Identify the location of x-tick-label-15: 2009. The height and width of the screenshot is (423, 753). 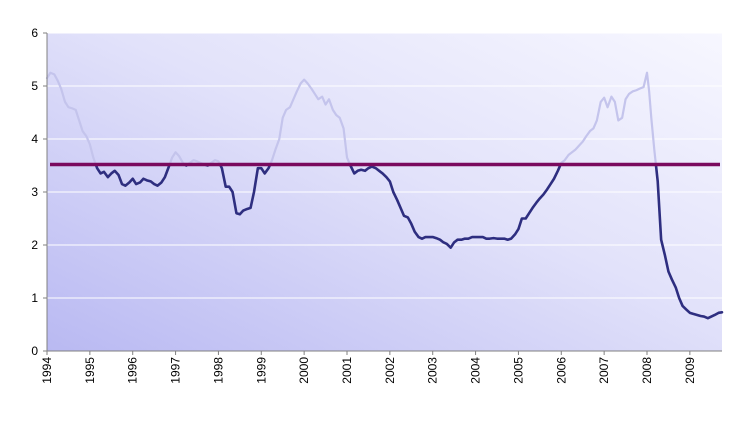
(690, 370).